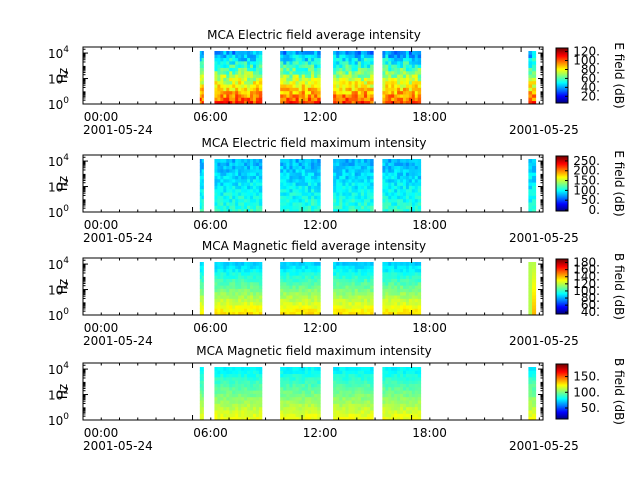  What do you see at coordinates (320, 225) in the screenshot?
I see `x-tick-label: 12:00` at bounding box center [320, 225].